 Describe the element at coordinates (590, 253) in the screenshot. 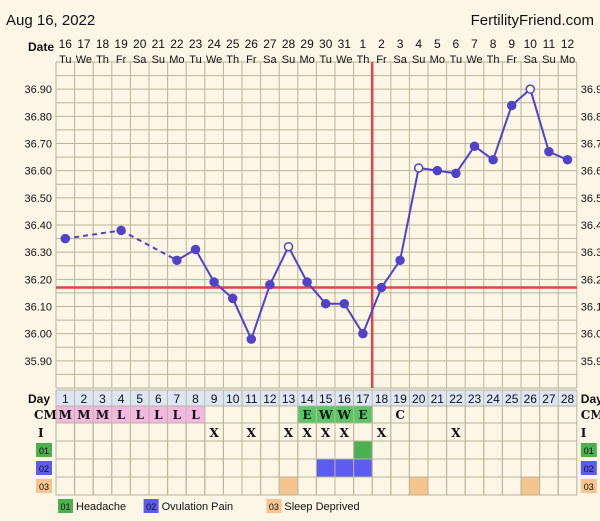

I see `y-tick-label-right: 36.30` at that location.